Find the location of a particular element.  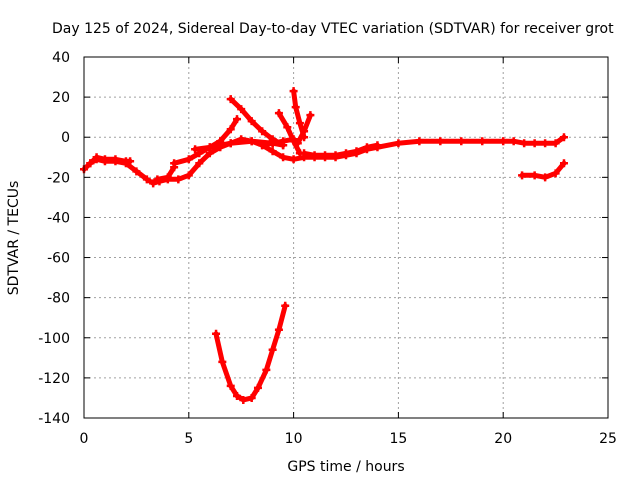

y-tick-label: 20 is located at coordinates (61, 98).